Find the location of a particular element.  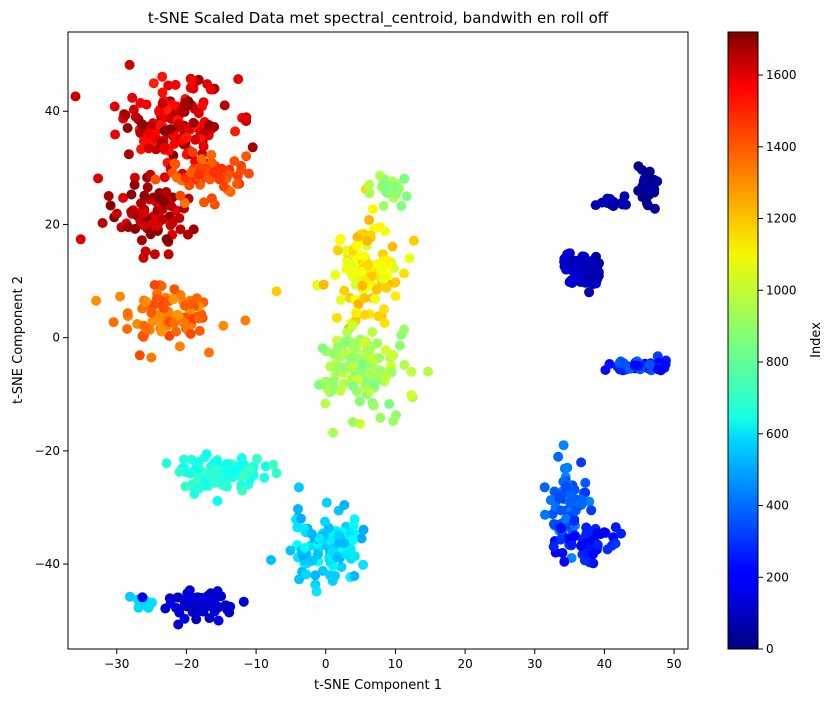

colorbar-tick-label: 1600 is located at coordinates (781, 75).